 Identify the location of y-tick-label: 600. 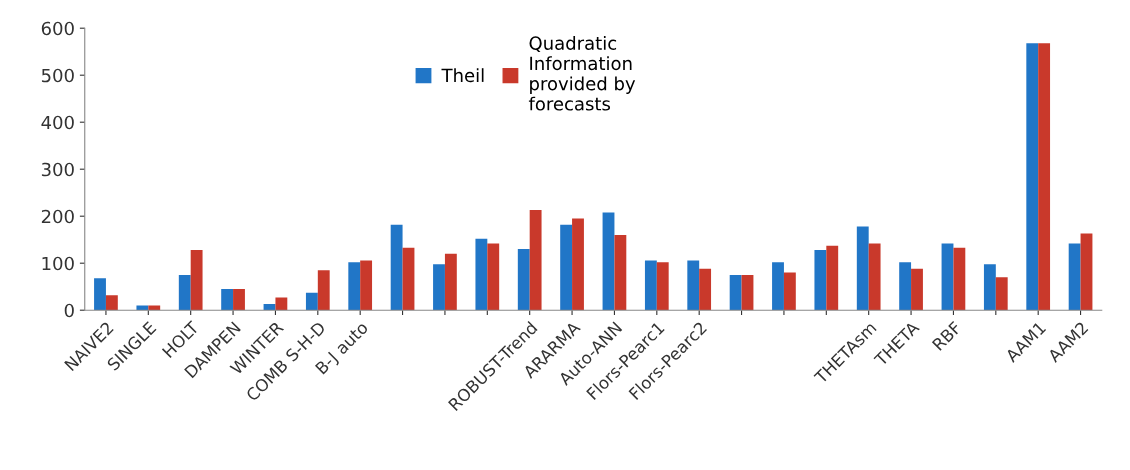
(57, 28).